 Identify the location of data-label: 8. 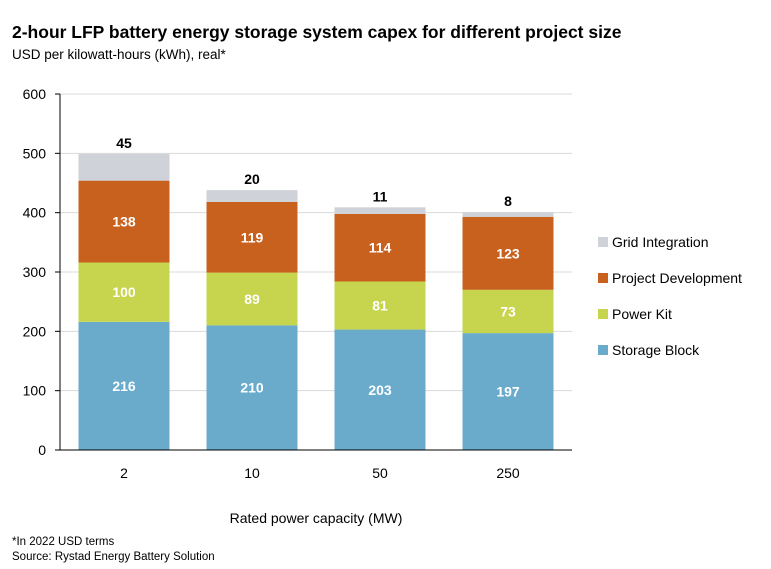
(508, 201).